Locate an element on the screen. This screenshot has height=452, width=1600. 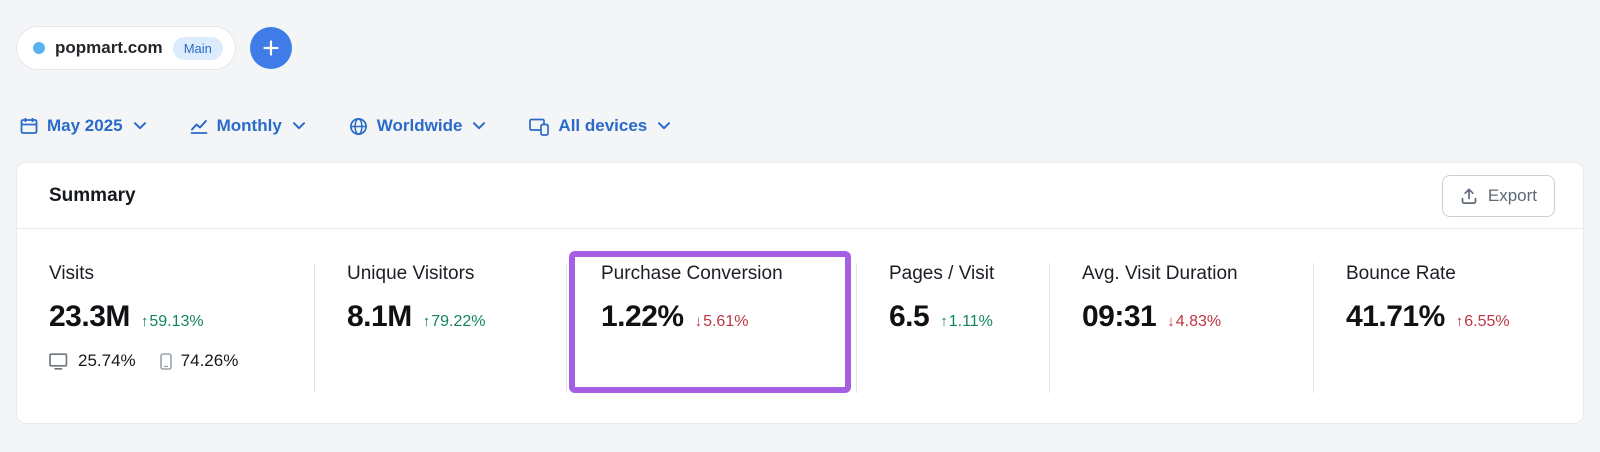
metric-change: ↑ 59.13% is located at coordinates (172, 322).